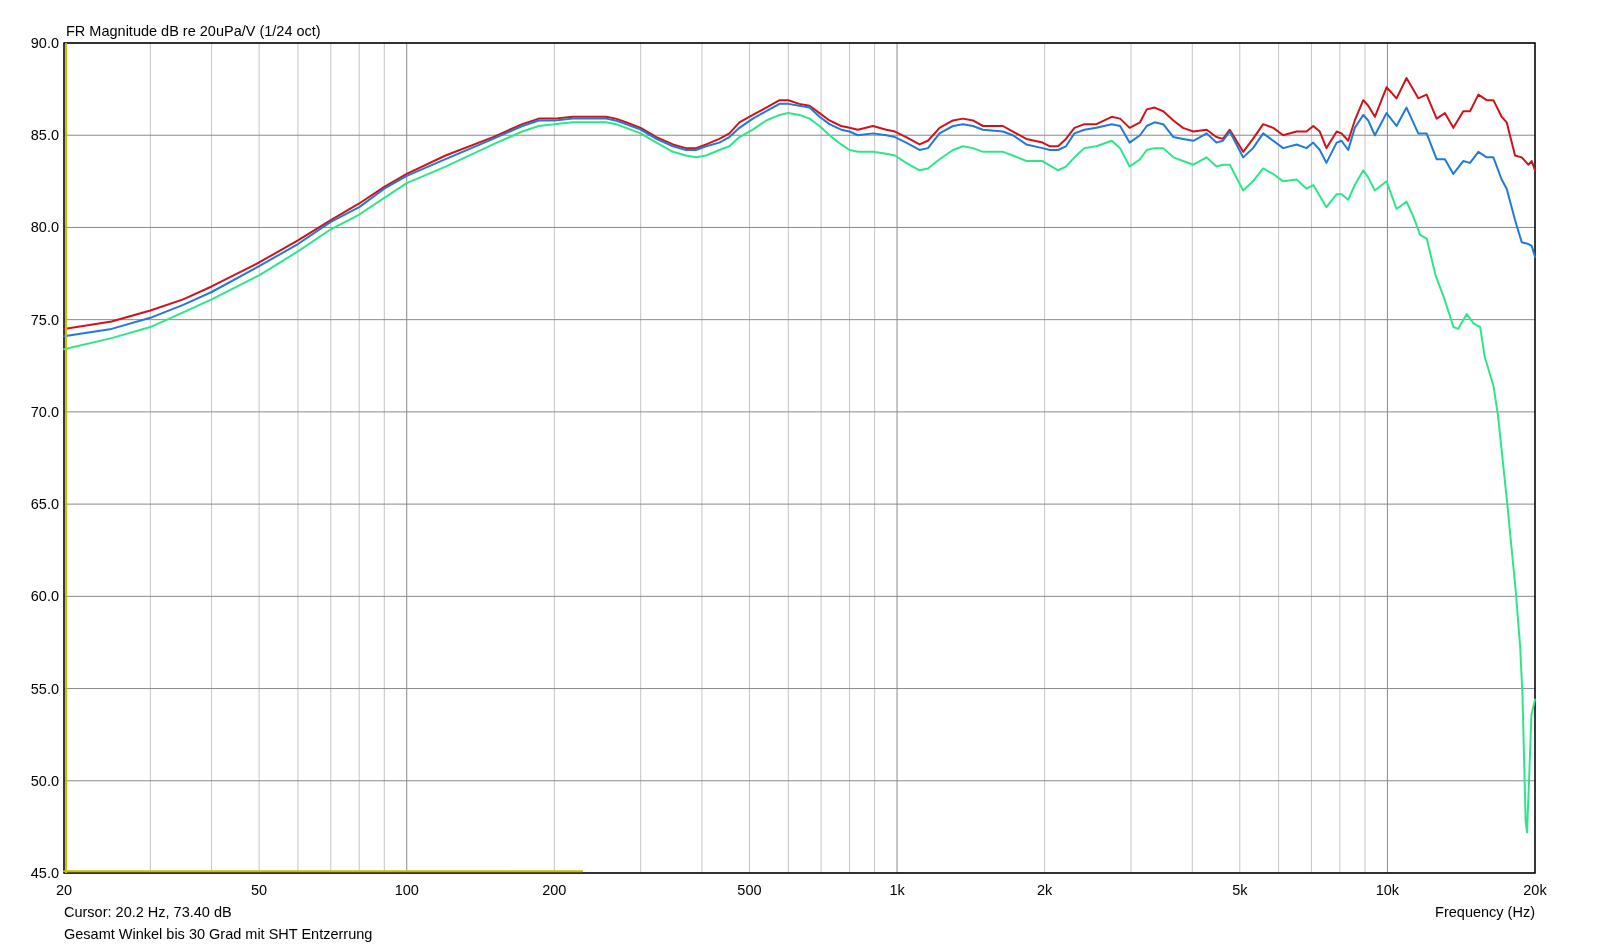  Describe the element at coordinates (554, 890) in the screenshot. I see `x-tick-label: 200` at that location.